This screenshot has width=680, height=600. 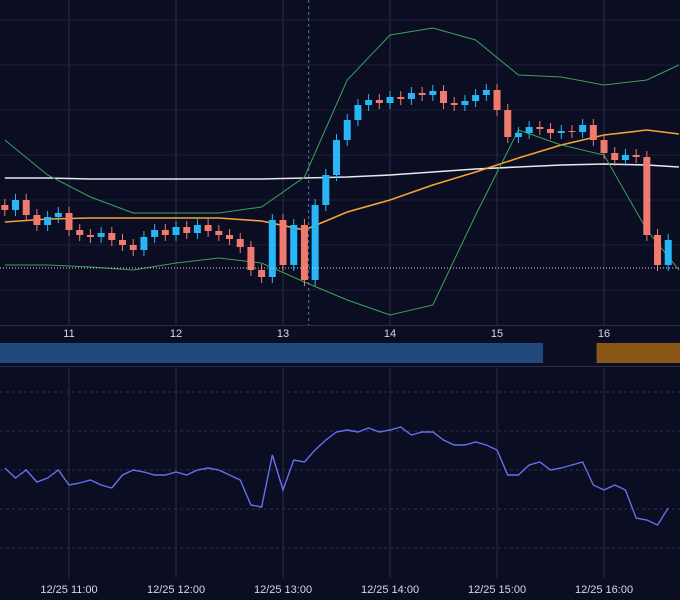 What do you see at coordinates (604, 590) in the screenshot?
I see `x-tick-label: 12/25 16:00` at bounding box center [604, 590].